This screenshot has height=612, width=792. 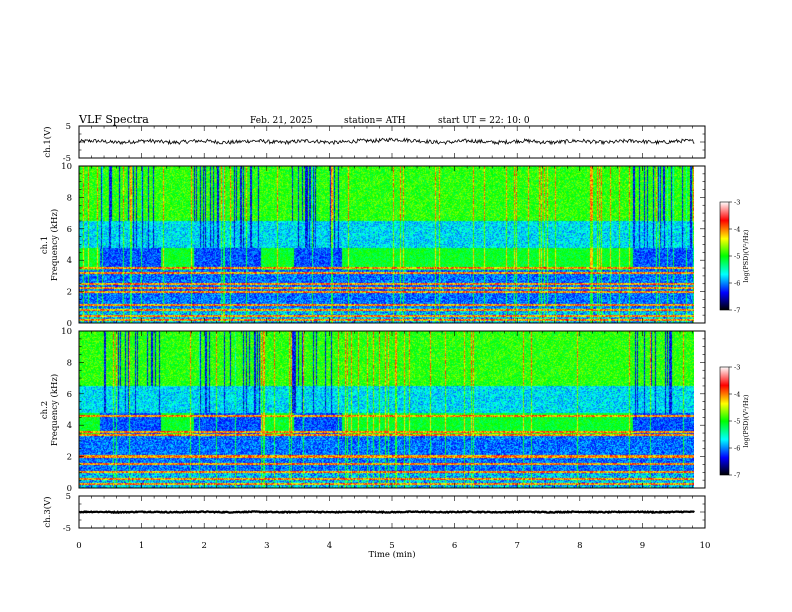 What do you see at coordinates (516, 546) in the screenshot?
I see `x-tick-label: 7` at bounding box center [516, 546].